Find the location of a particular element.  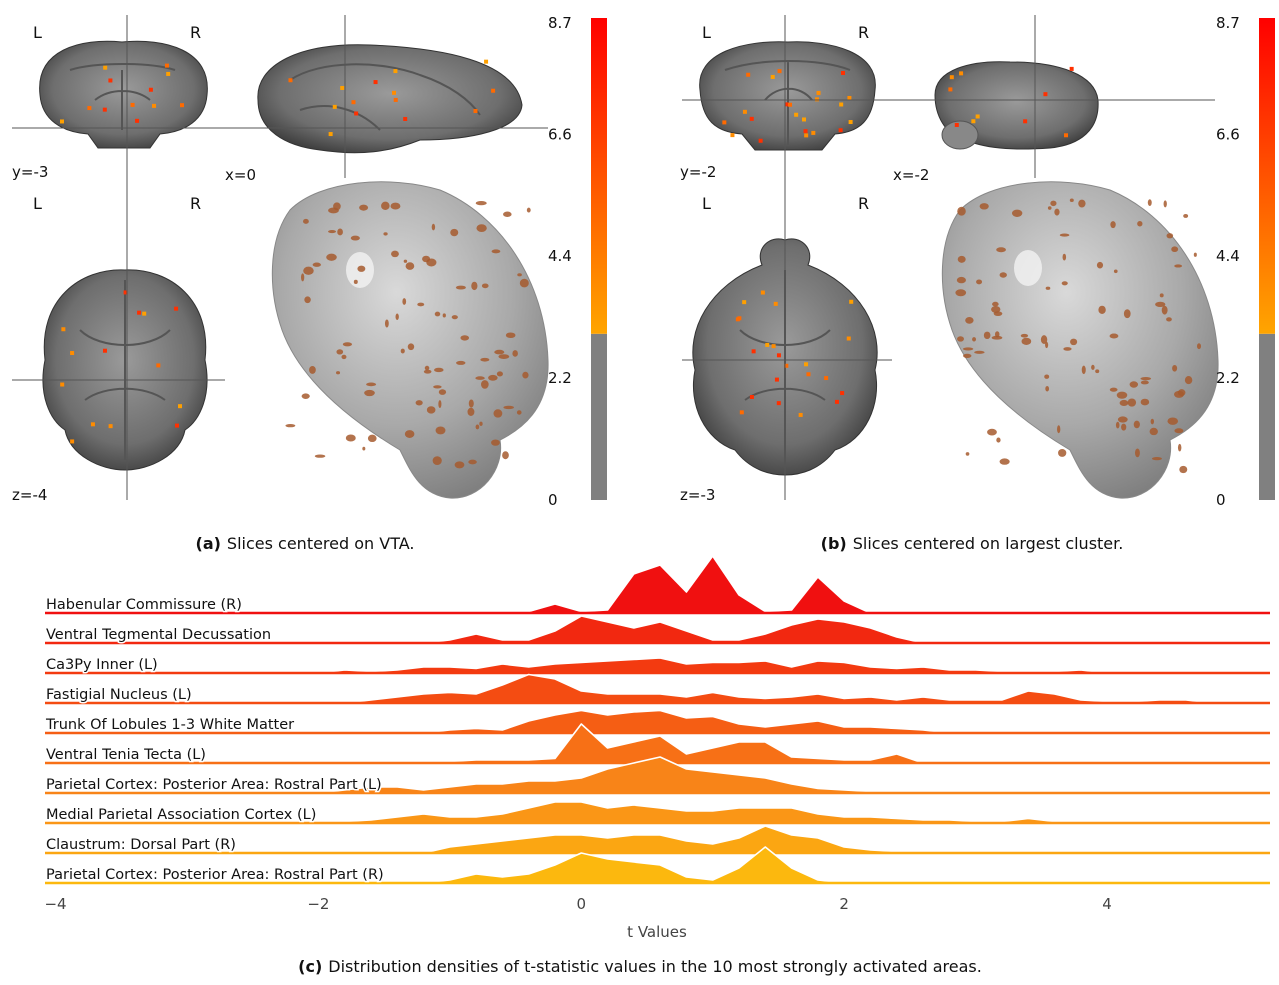

colorbar-tick-label: 8.7 is located at coordinates (1228, 23).